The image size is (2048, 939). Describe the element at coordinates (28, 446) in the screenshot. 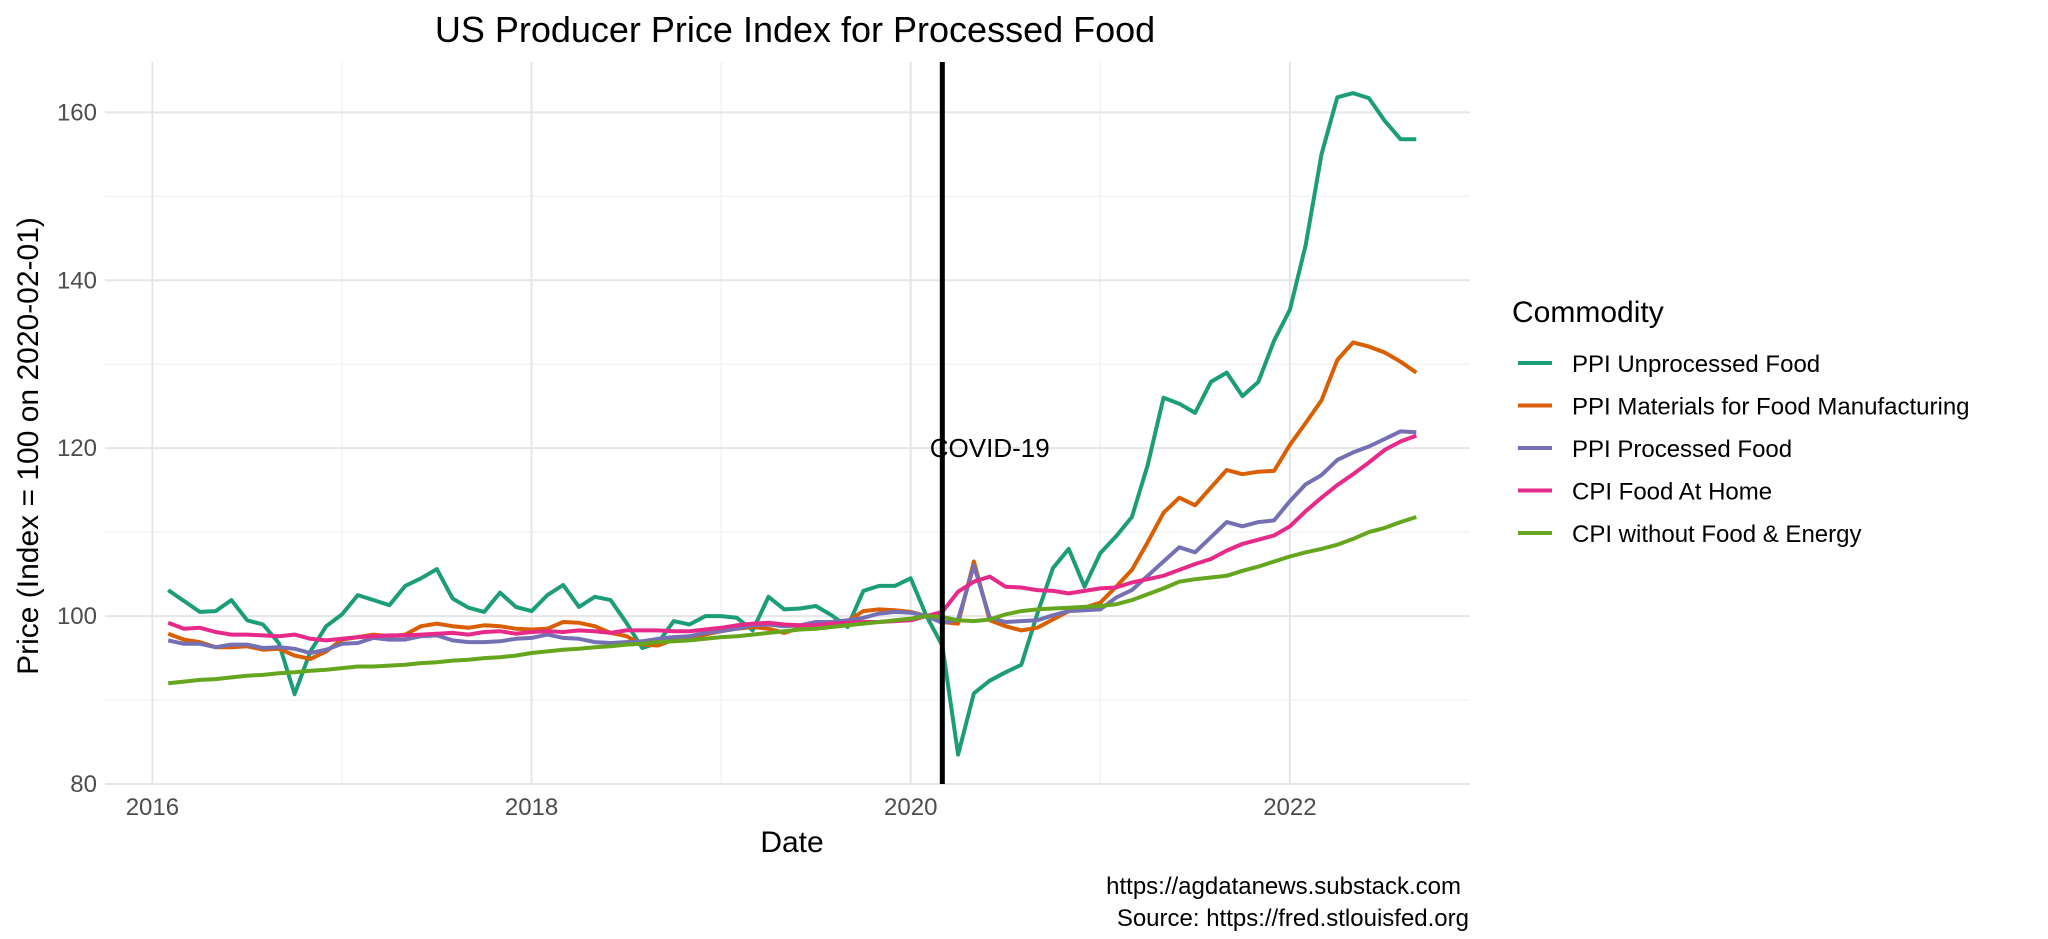

I see `y-axis-title: Price (Index = 100 on 2020-02-01)` at that location.